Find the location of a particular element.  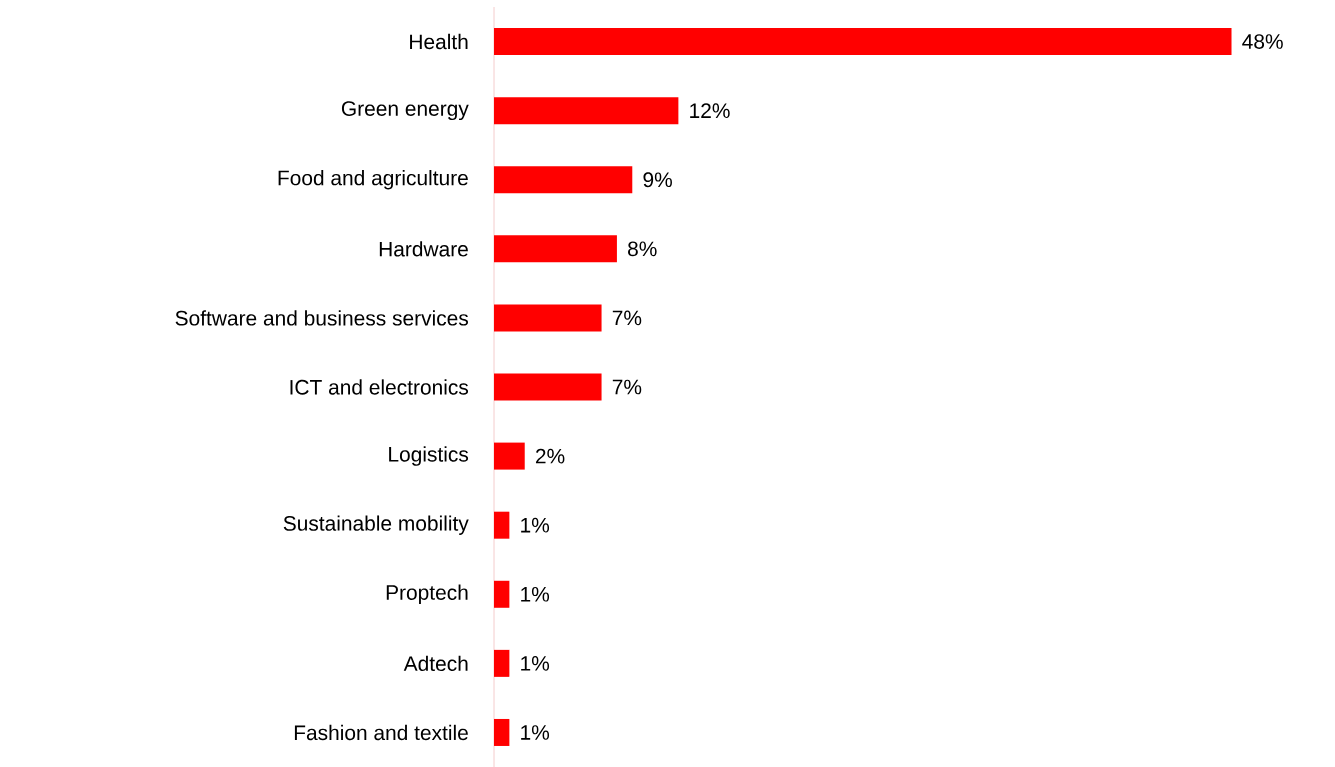

y-tick-label: Health is located at coordinates (439, 41).